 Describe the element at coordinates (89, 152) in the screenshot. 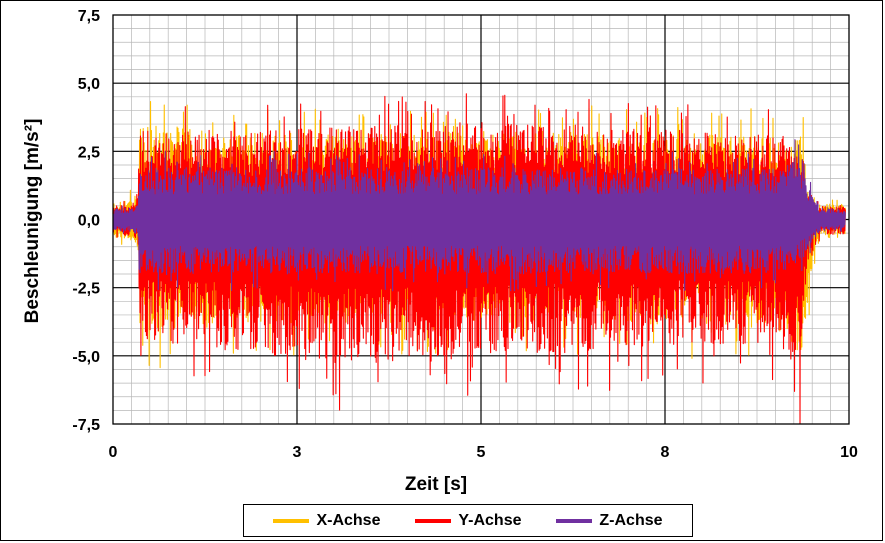

I see `y-tick-label: 2,5` at that location.